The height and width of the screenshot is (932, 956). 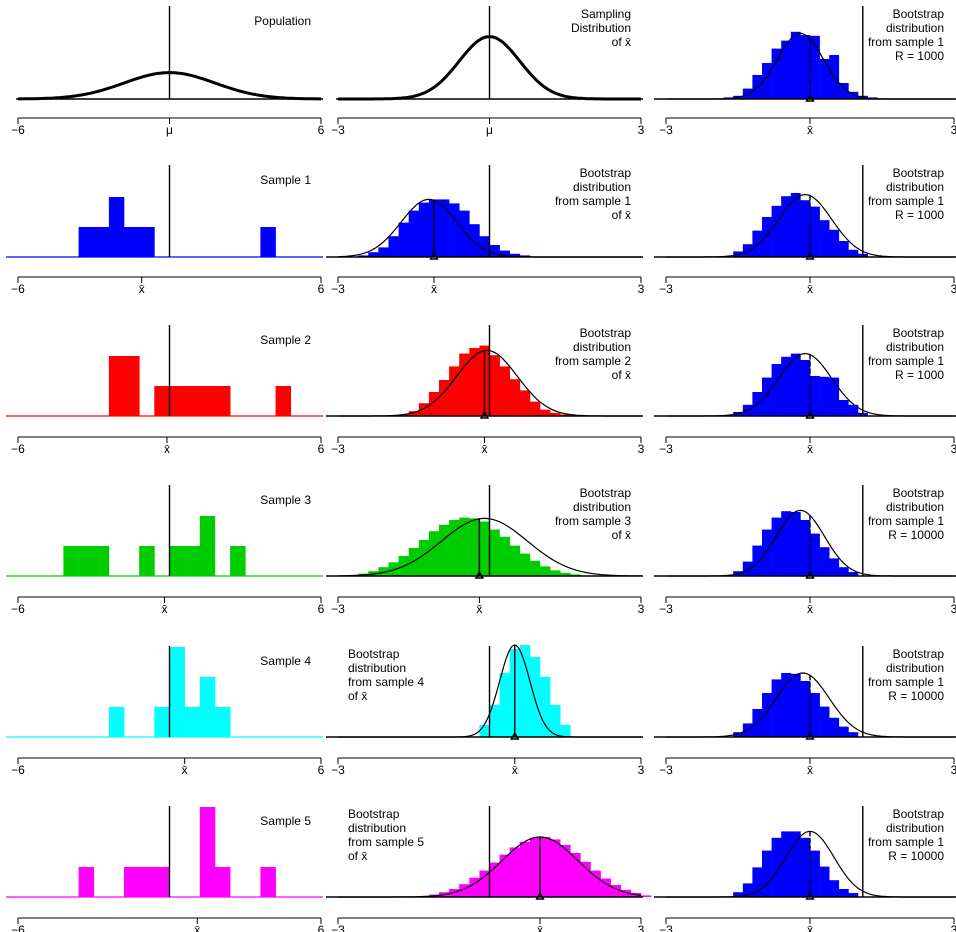 I want to click on panel-label: R = 10000, so click(x=916, y=535).